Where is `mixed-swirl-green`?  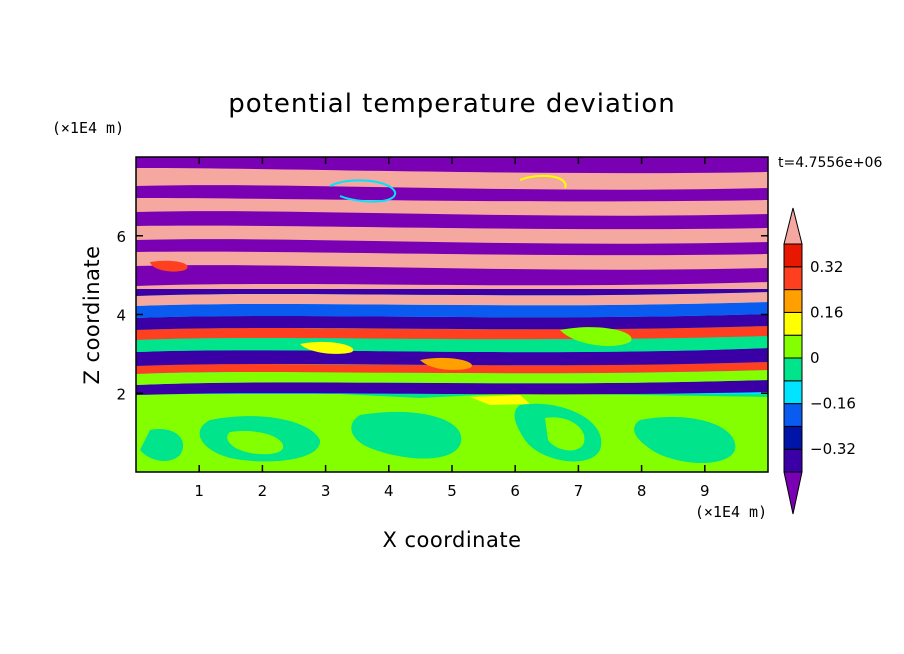
mixed-swirl-green is located at coordinates (596, 336).